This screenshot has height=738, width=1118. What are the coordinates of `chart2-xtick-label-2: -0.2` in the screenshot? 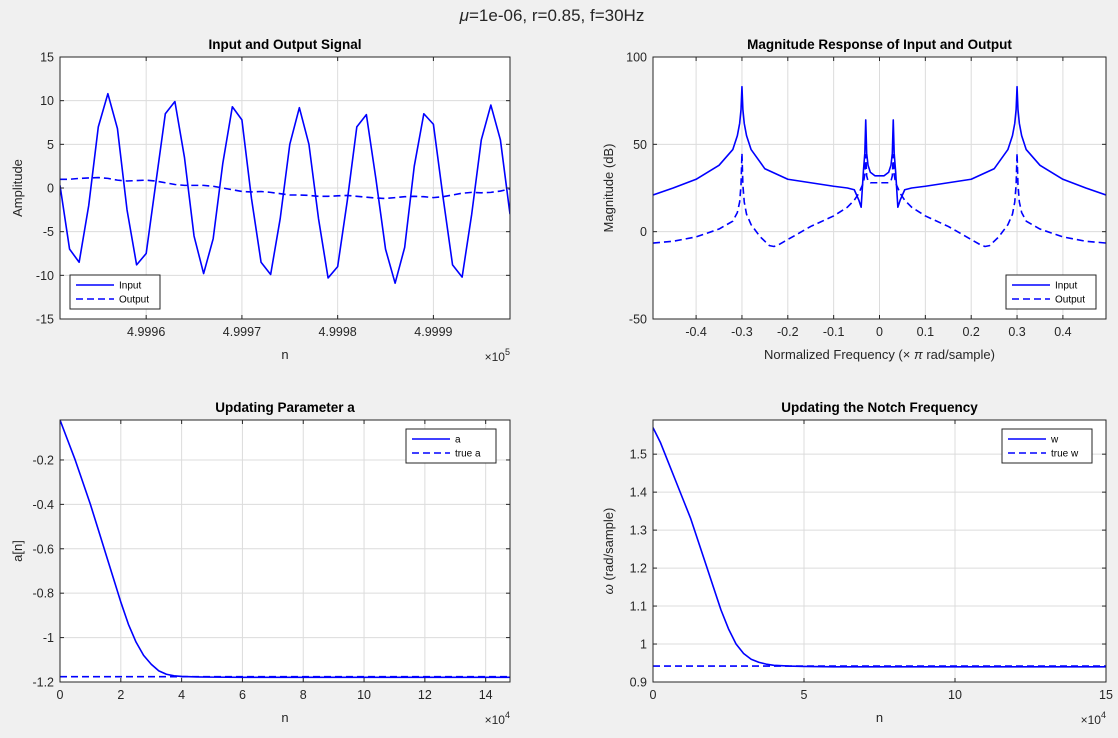 It's located at (788, 332).